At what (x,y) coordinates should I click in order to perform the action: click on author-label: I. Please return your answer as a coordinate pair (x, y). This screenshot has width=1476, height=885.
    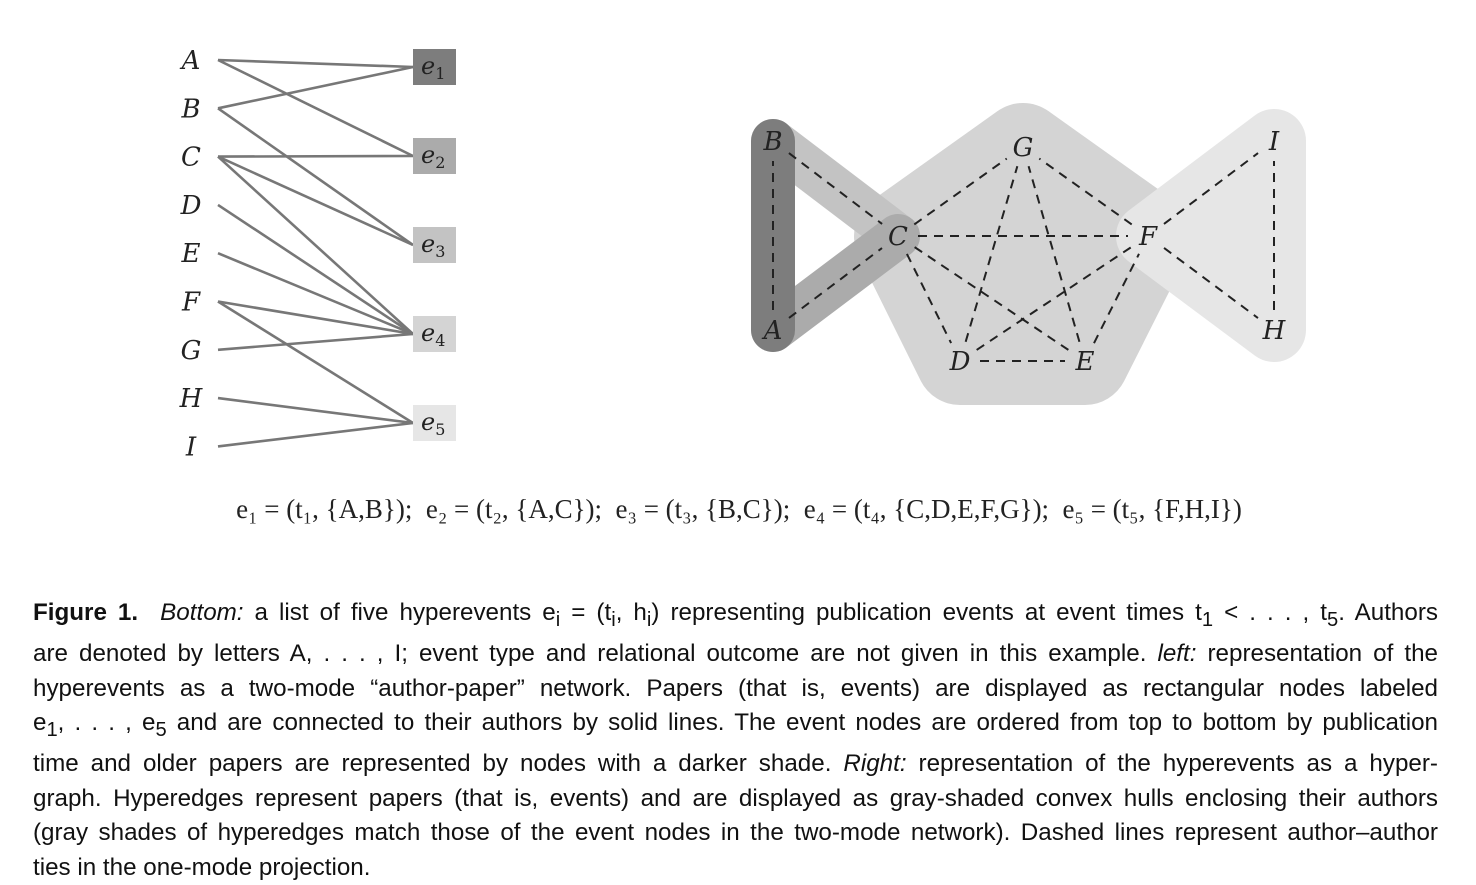
    Looking at the image, I should click on (191, 447).